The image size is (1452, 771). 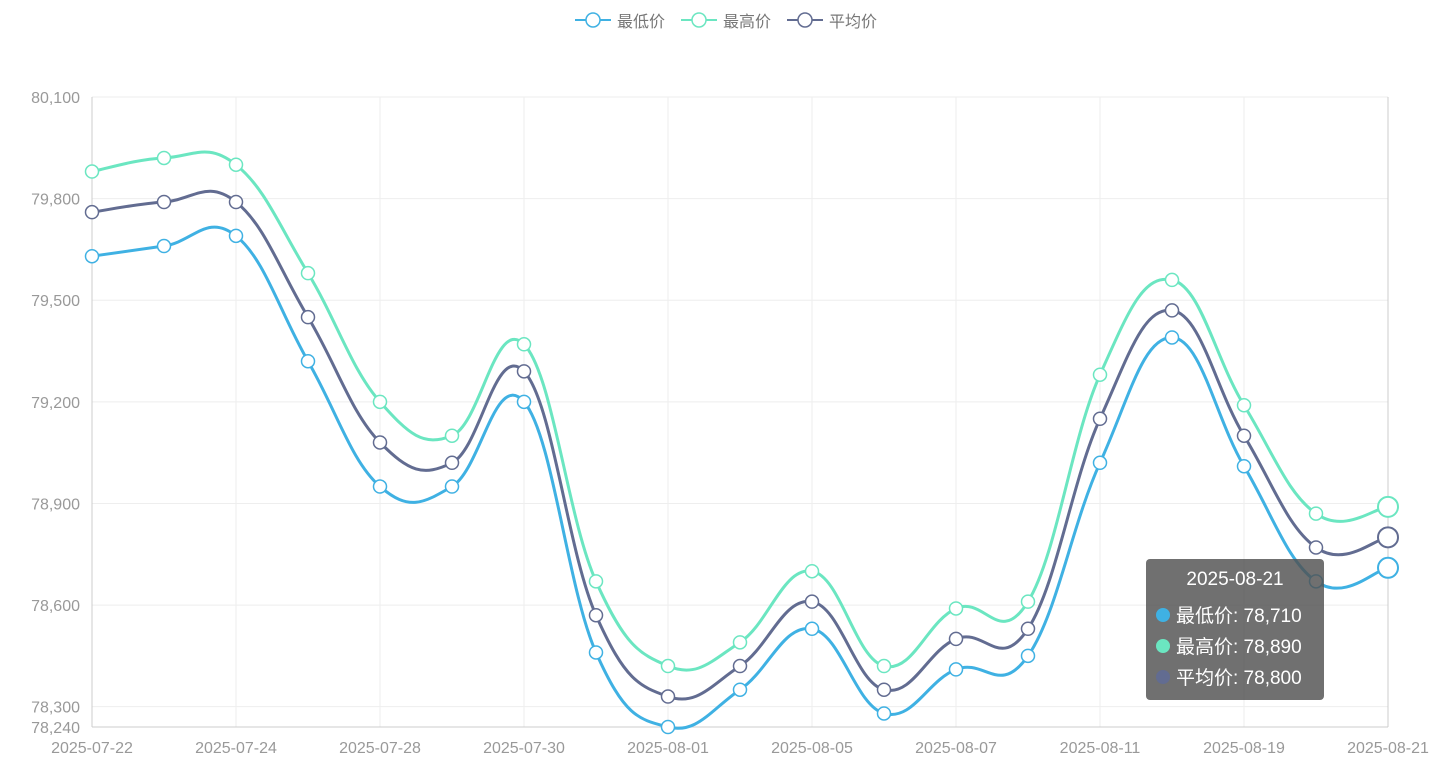 I want to click on tooltip-text-low: 最低价: 78,710, so click(x=1239, y=616).